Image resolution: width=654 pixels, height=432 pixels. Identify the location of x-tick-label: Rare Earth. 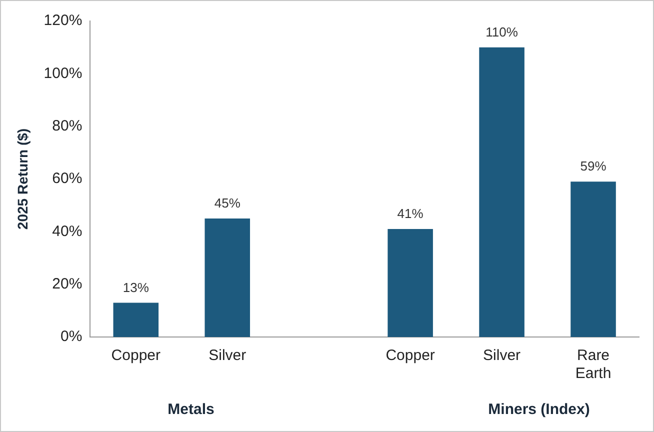
(593, 364).